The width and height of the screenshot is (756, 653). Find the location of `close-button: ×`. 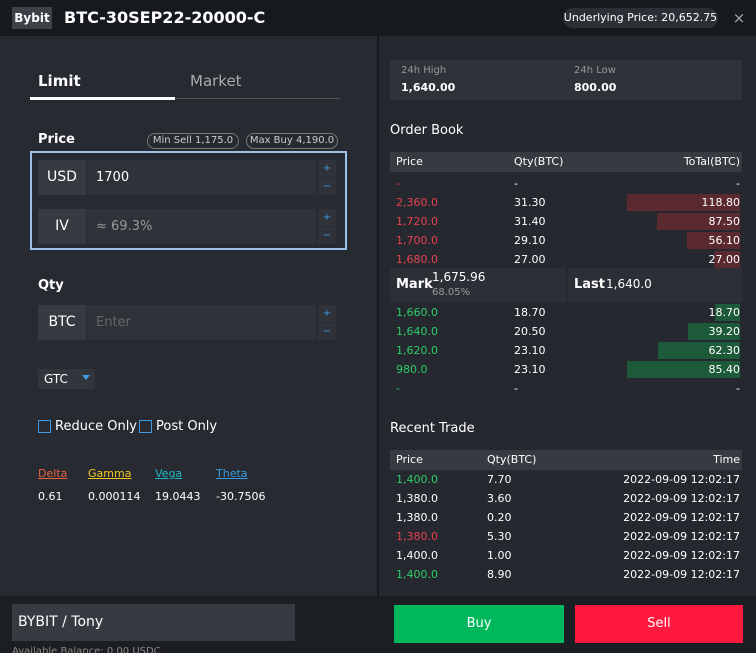

close-button: × is located at coordinates (739, 18).